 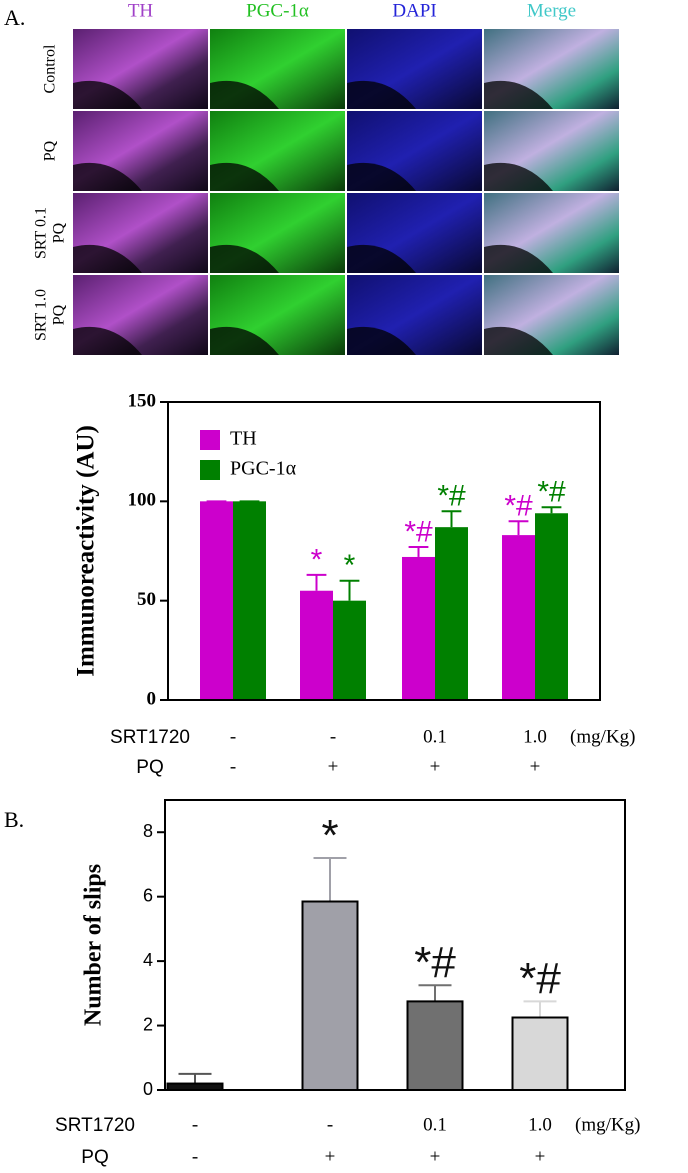 What do you see at coordinates (277, 10) in the screenshot?
I see `column-label: PGC-1α` at bounding box center [277, 10].